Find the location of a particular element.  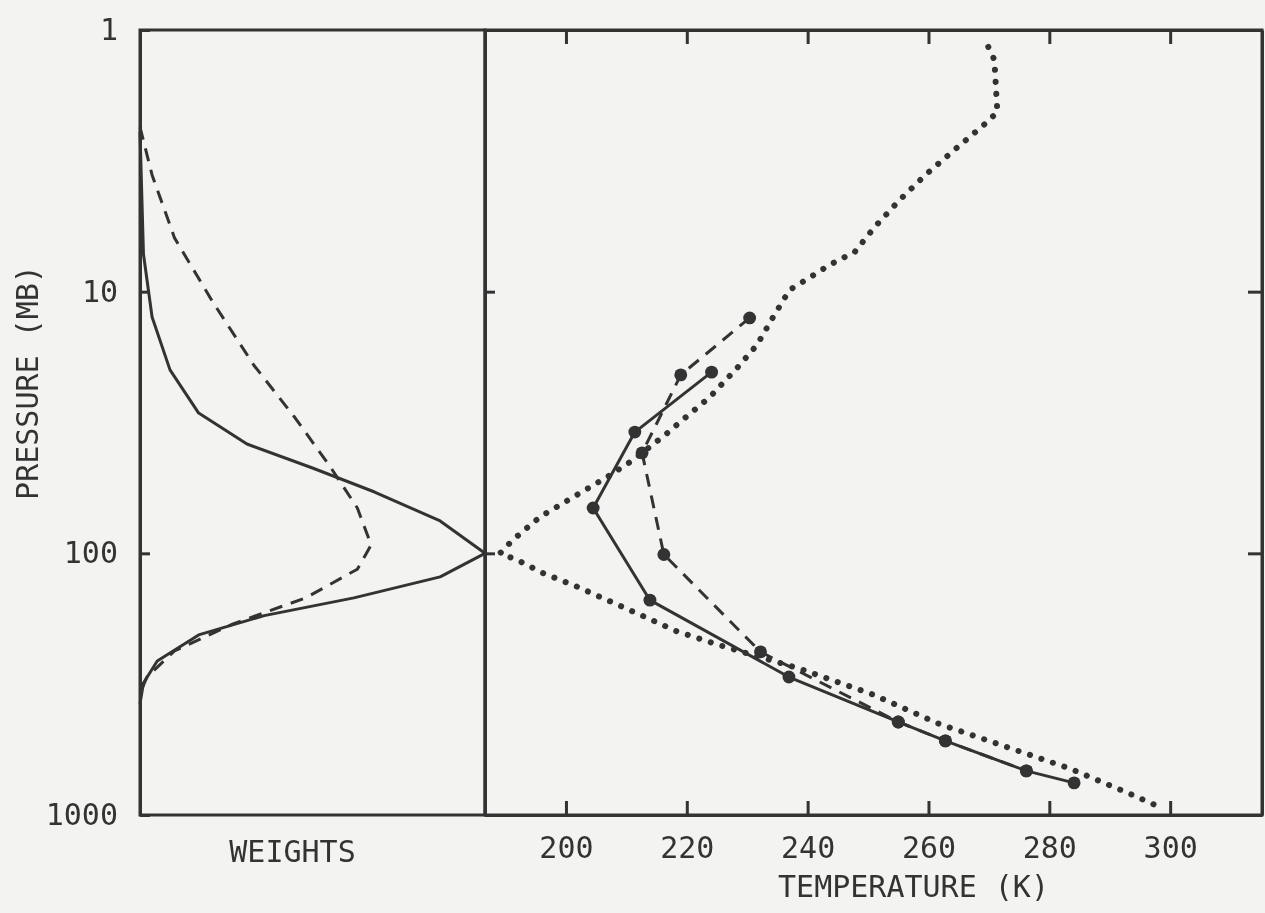

x-axis-title: WEIGHTS is located at coordinates (292, 851).